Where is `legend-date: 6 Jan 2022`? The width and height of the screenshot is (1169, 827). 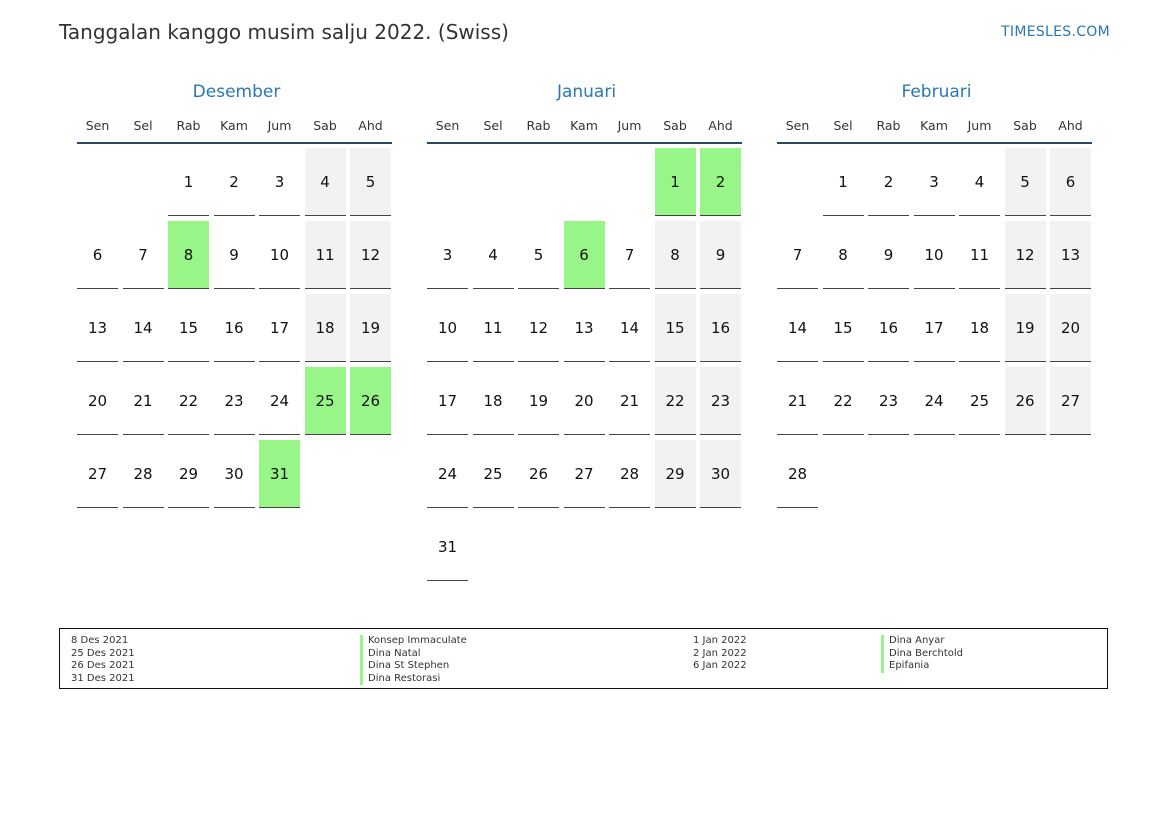
legend-date: 6 Jan 2022 is located at coordinates (720, 665).